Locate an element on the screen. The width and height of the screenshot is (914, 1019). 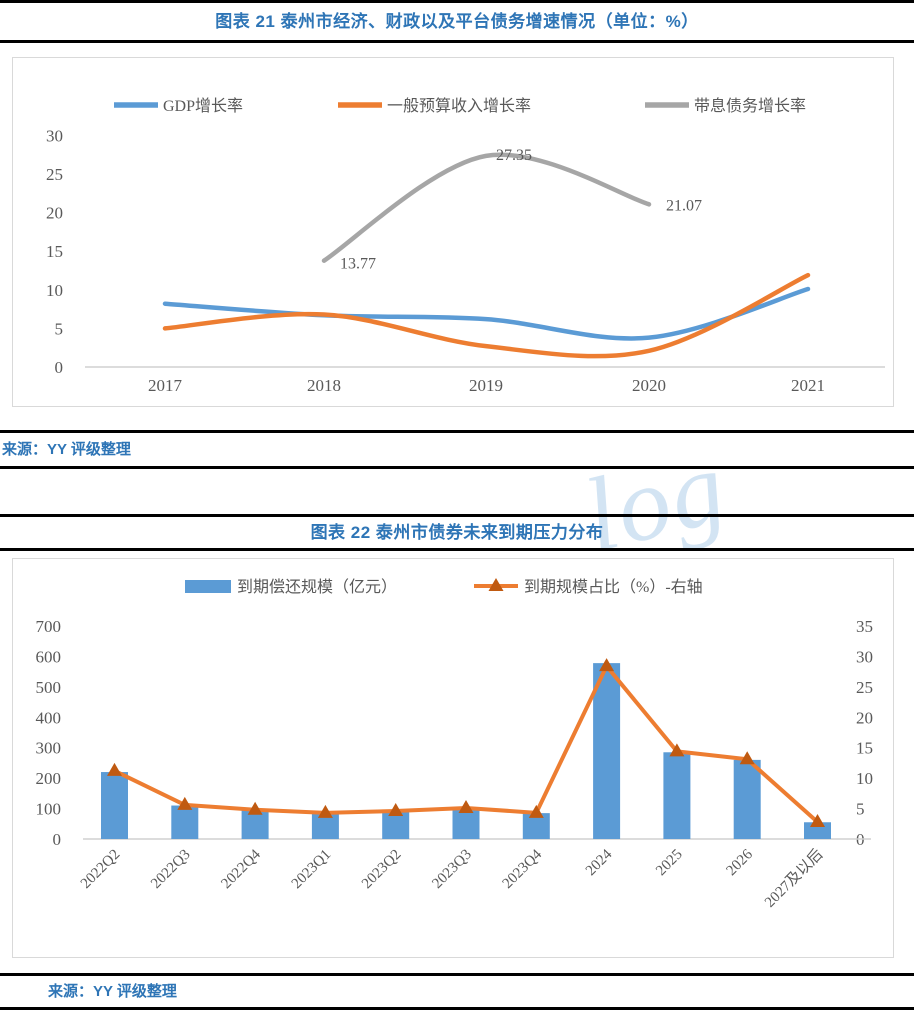
left-y-axis-tick-label: 500 is located at coordinates (49, 687).